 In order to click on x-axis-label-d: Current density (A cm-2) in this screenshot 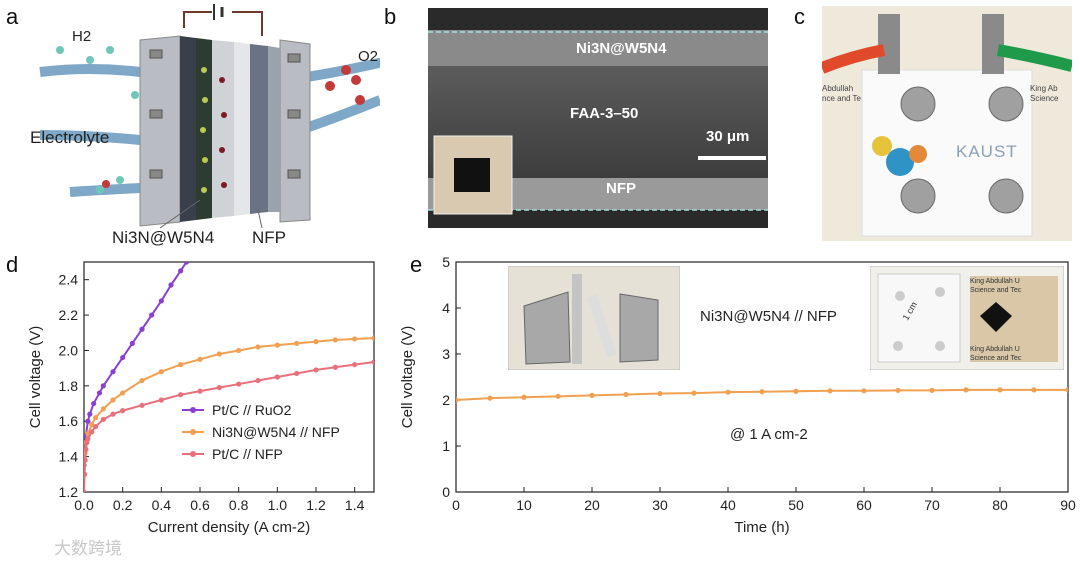, I will do `click(229, 527)`.